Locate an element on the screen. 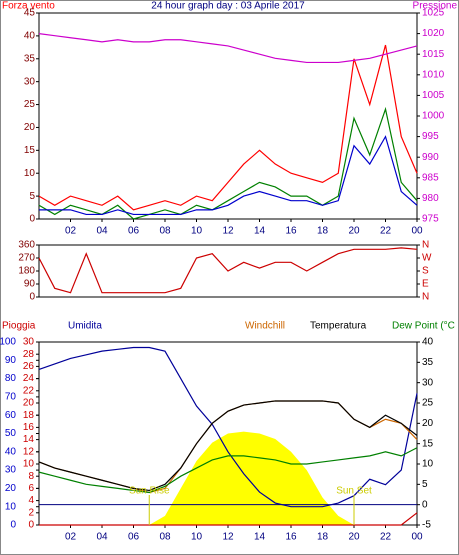 The image size is (459, 555). y3-tick-label: 28 is located at coordinates (29, 354).